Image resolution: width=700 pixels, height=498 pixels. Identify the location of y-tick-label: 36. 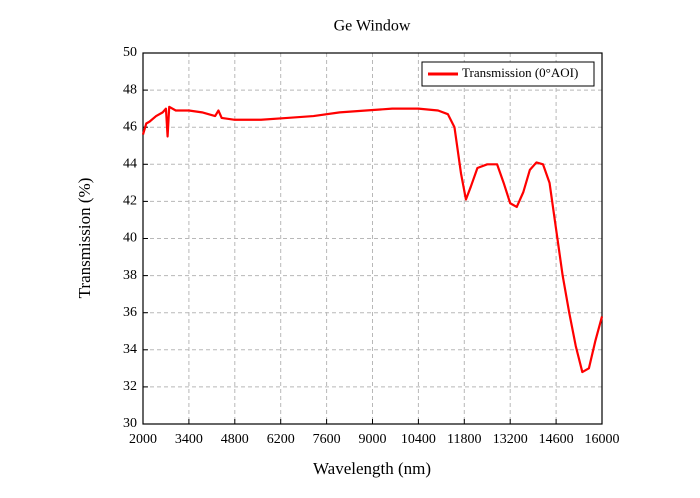
(130, 312).